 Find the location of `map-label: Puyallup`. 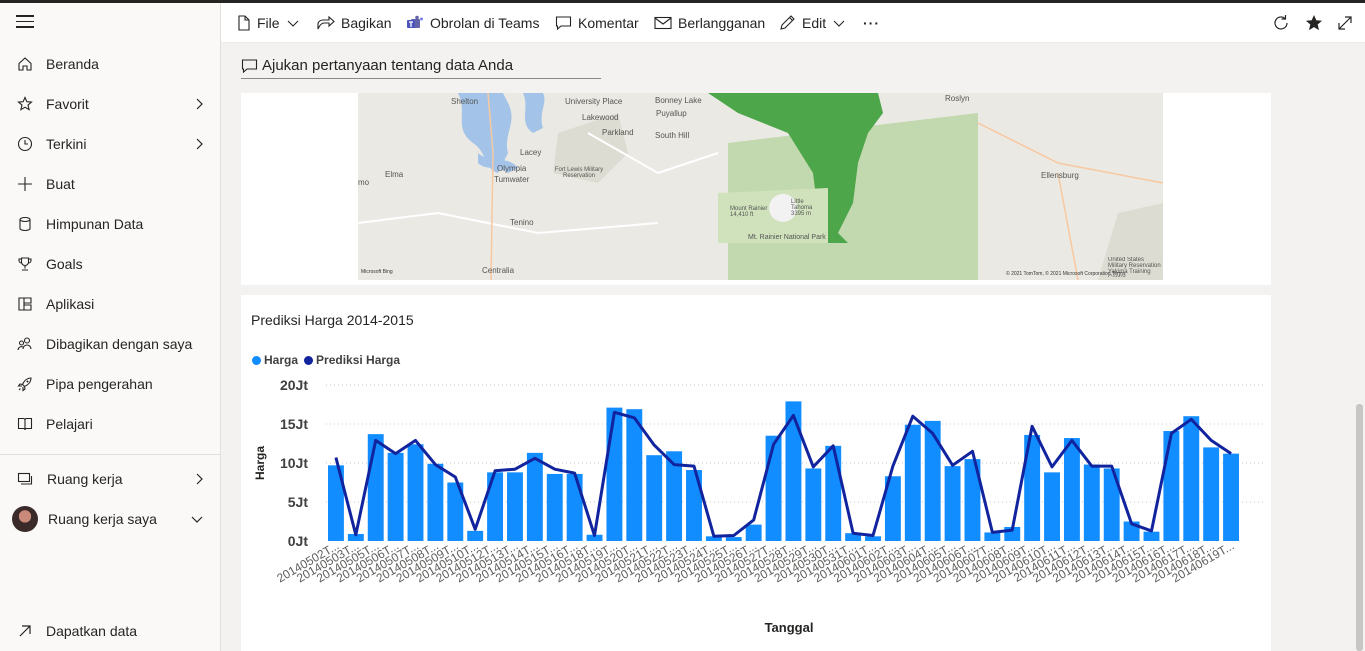

map-label: Puyallup is located at coordinates (671, 113).